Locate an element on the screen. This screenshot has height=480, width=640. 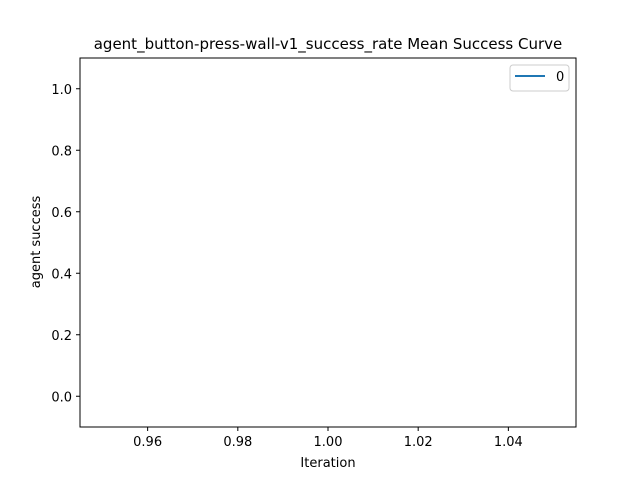
legend-label-series-0: 0 is located at coordinates (560, 77).